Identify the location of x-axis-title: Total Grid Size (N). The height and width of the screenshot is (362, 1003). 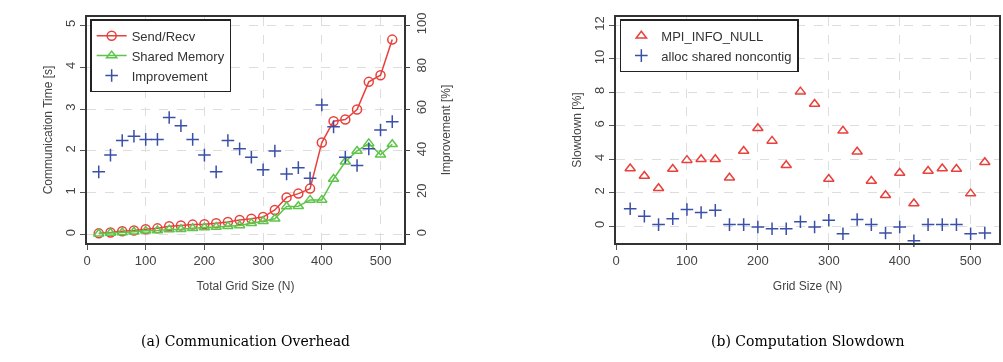
(245, 285).